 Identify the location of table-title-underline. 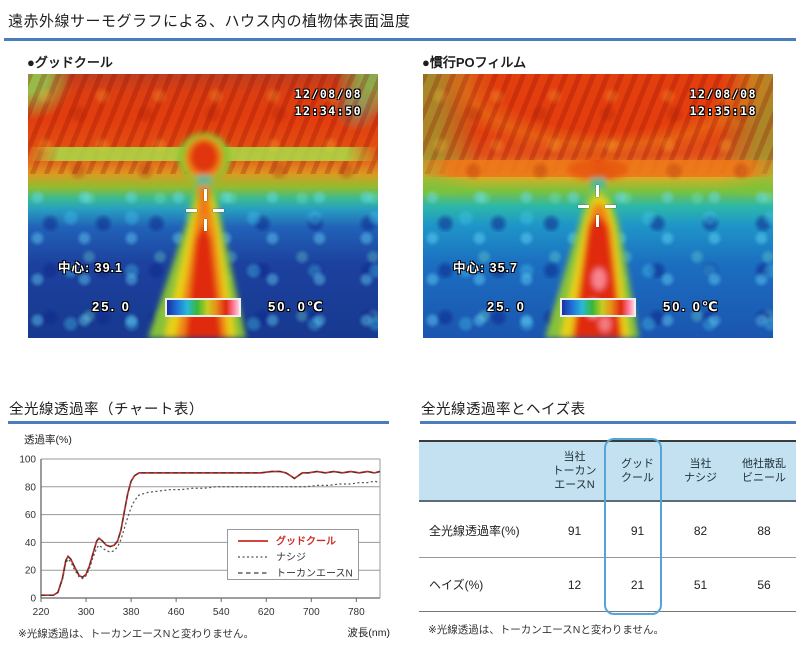
(608, 422).